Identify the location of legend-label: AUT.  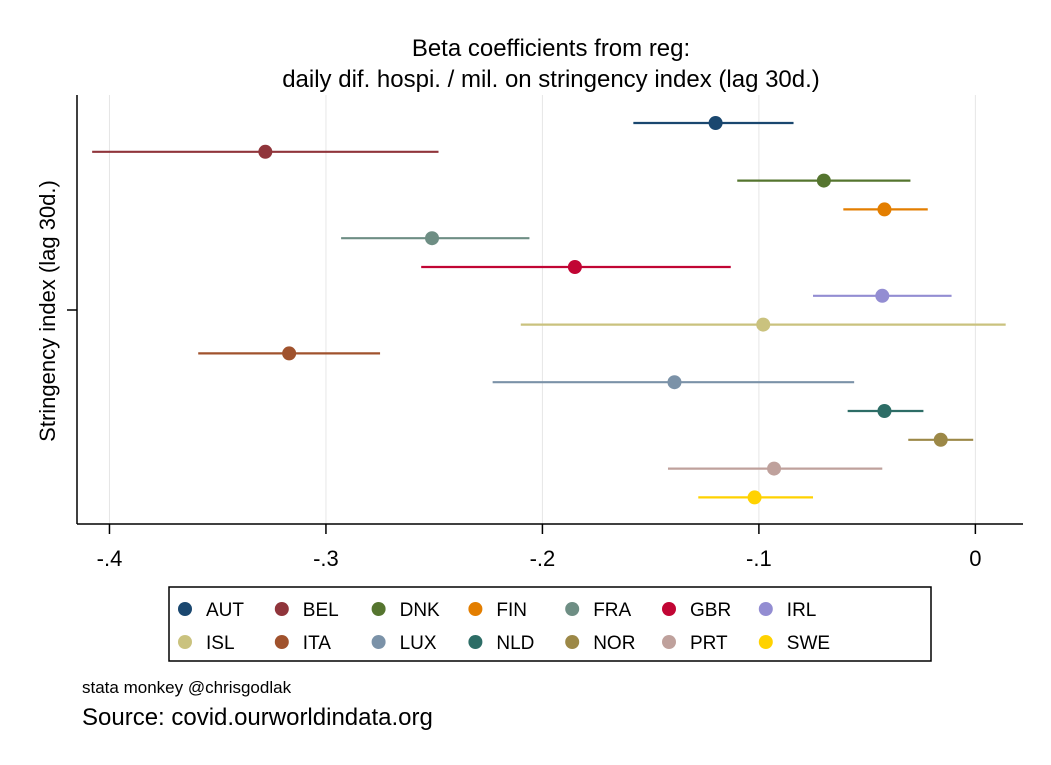
(225, 610).